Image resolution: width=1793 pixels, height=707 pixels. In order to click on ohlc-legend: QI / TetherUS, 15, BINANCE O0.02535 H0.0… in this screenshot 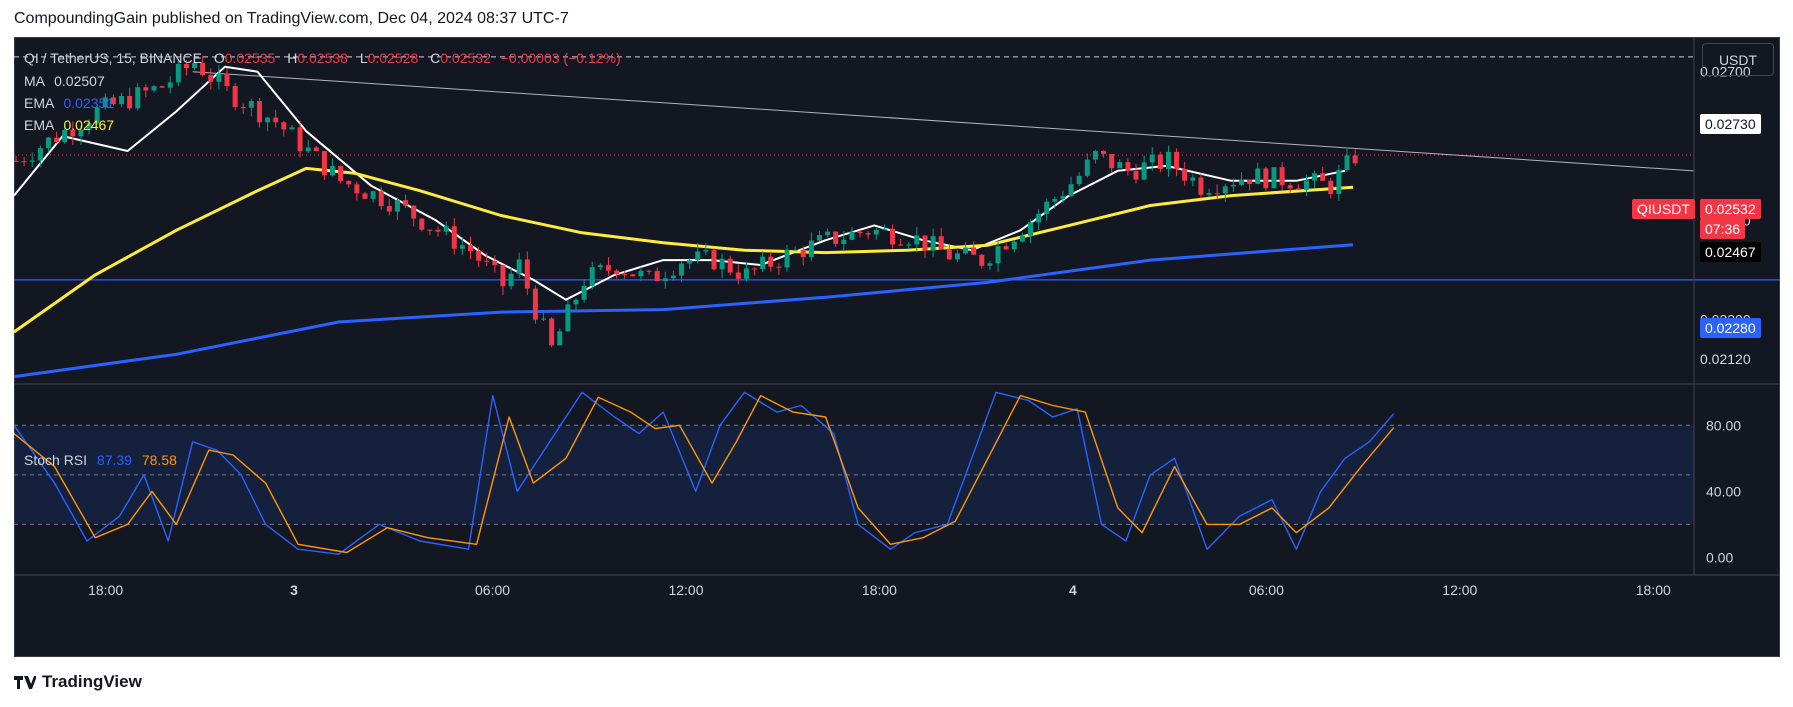, I will do `click(322, 58)`.